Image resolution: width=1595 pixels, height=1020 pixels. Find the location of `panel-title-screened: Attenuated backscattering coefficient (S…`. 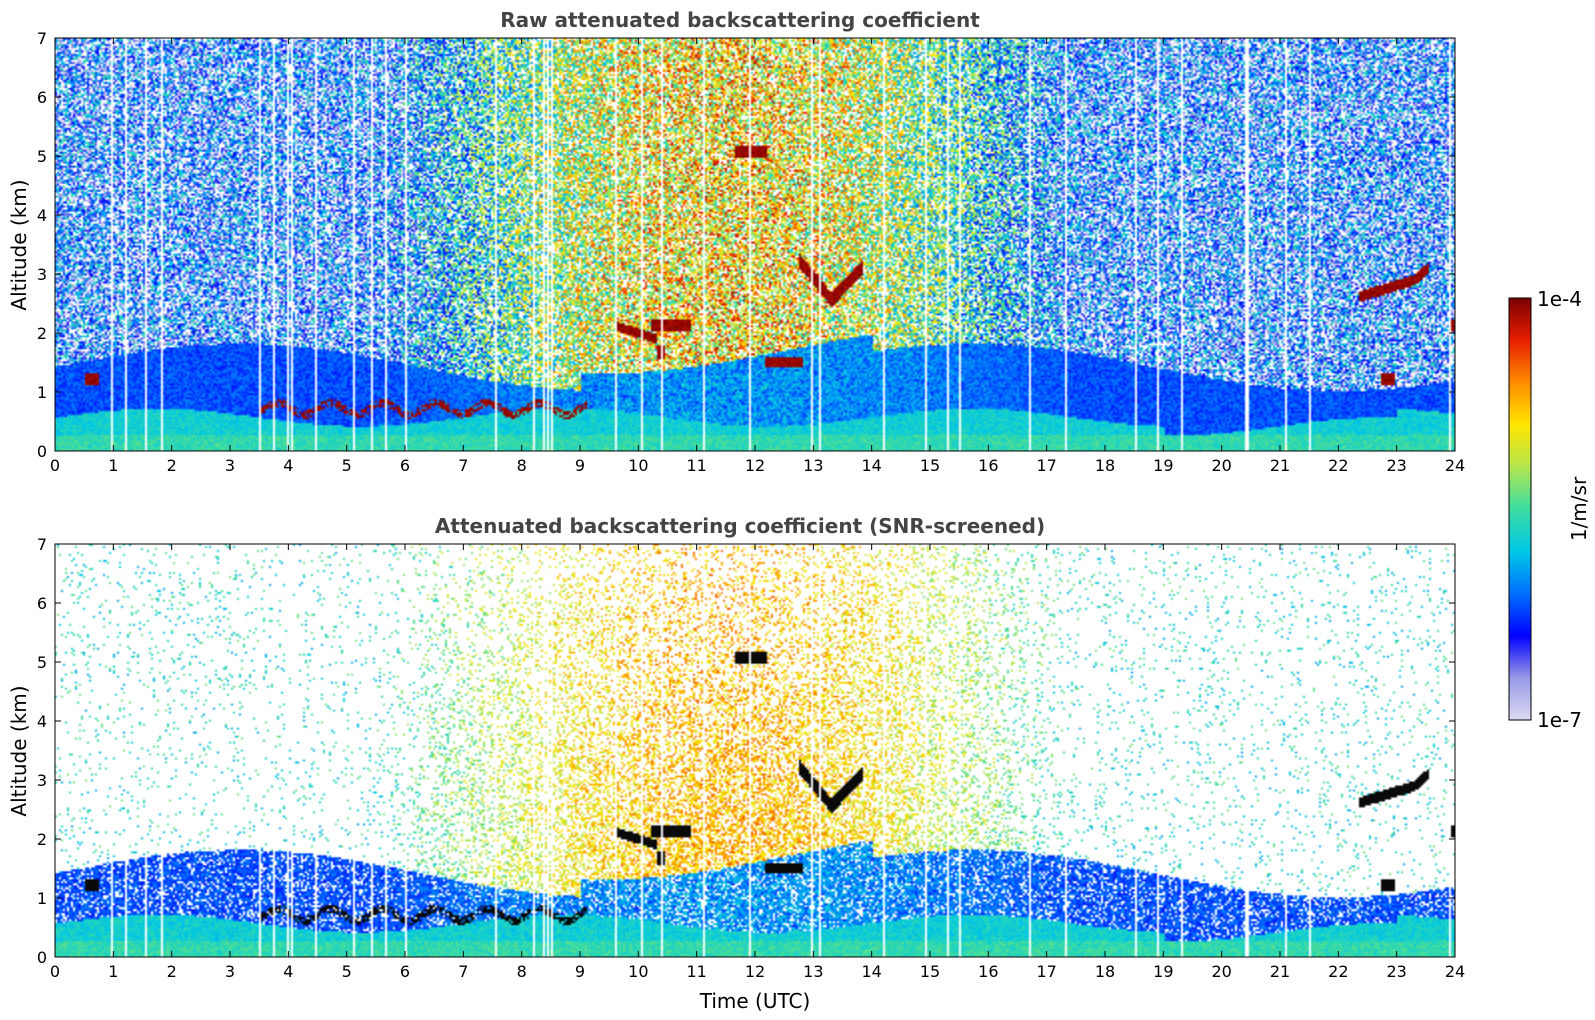

panel-title-screened: Attenuated backscattering coefficient (S… is located at coordinates (740, 526).